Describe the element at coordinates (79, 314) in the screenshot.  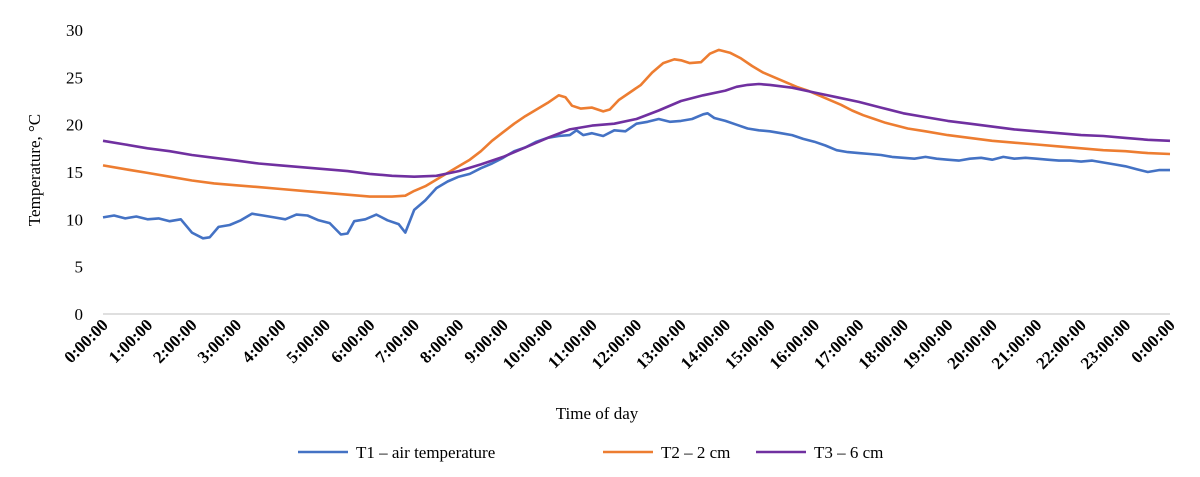
I see `y-tick-label: 0` at that location.